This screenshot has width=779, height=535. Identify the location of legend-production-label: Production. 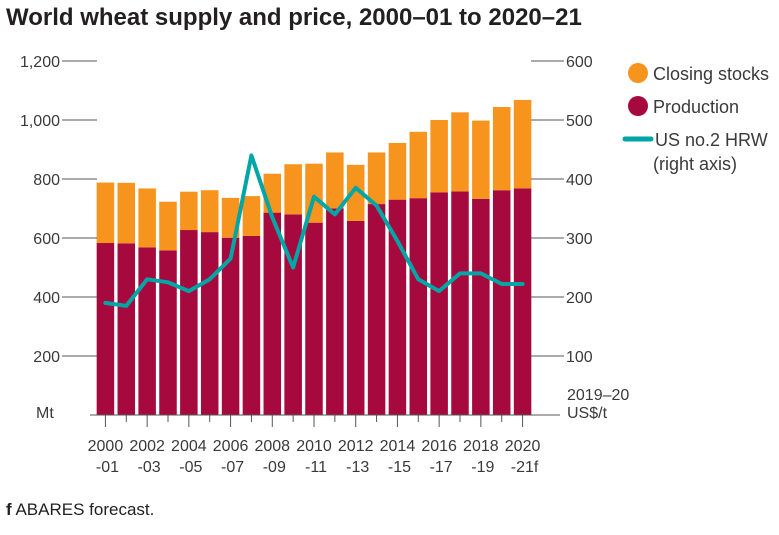
(696, 107).